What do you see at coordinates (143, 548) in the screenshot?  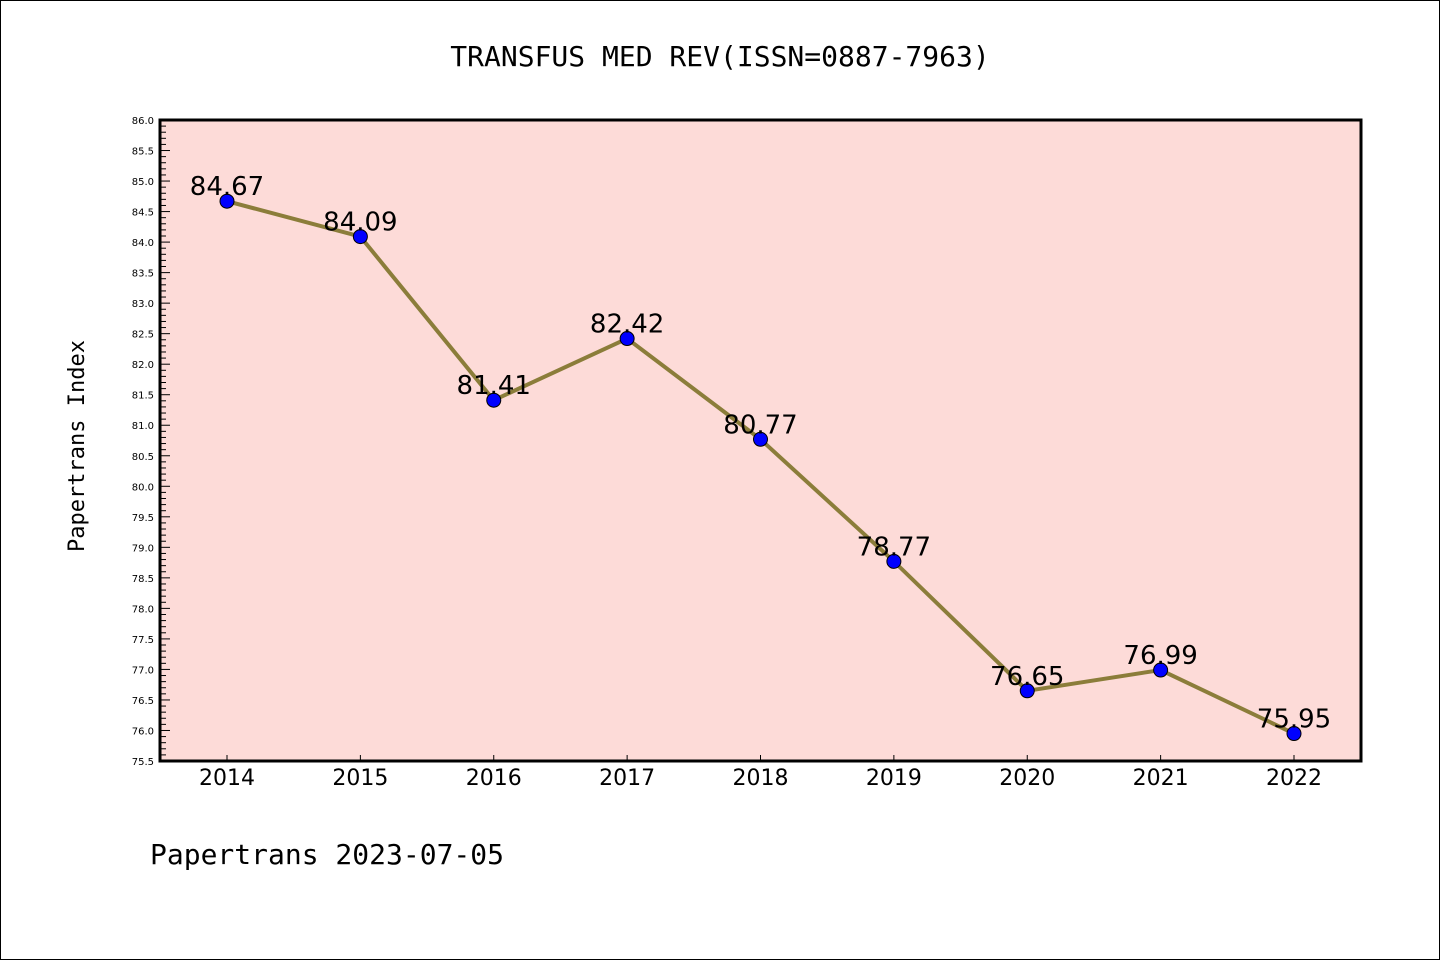 I see `y-tick-label: 79.0` at bounding box center [143, 548].